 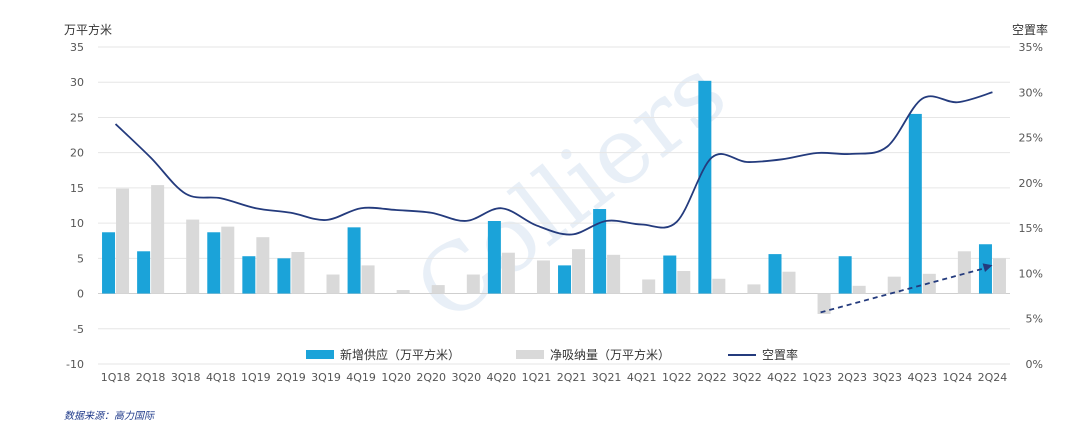 I want to click on y-axis-left-title: 万平方米, so click(x=88, y=30).